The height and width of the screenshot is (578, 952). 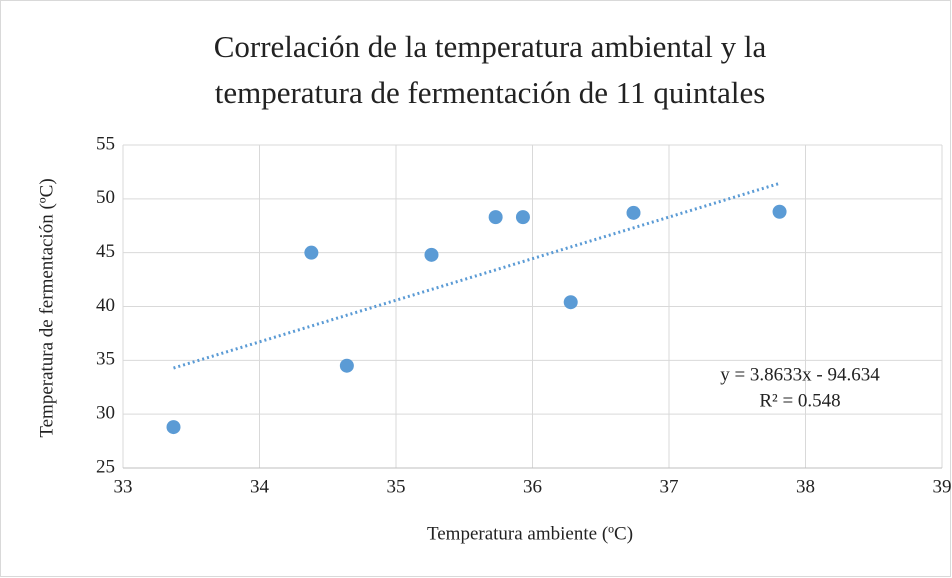 I want to click on x-tick-label: 38, so click(x=805, y=486).